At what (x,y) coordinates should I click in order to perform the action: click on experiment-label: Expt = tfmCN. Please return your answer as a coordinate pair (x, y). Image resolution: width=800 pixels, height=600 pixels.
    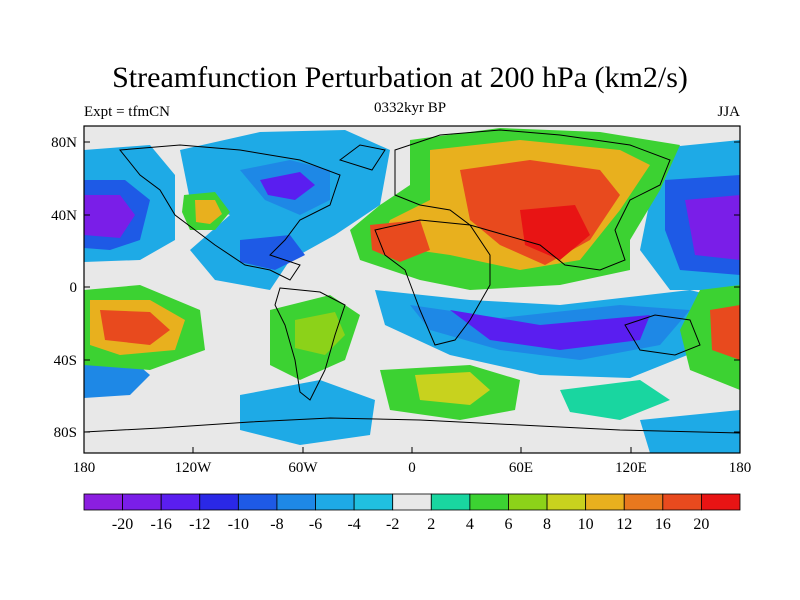
    Looking at the image, I should click on (127, 112).